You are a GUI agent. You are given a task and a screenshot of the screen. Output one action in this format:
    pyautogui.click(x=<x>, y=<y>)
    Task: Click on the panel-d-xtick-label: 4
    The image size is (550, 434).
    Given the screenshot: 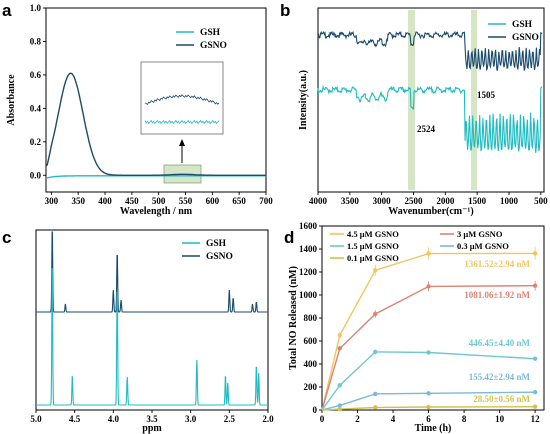 What is the action you would take?
    pyautogui.click(x=393, y=419)
    